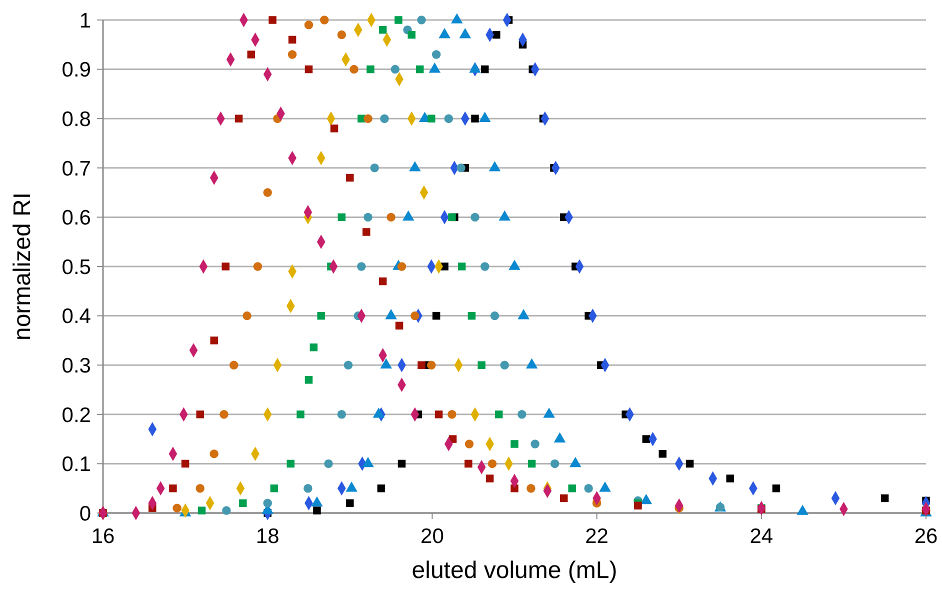  What do you see at coordinates (762, 536) in the screenshot?
I see `x-tick-label: 24` at bounding box center [762, 536].